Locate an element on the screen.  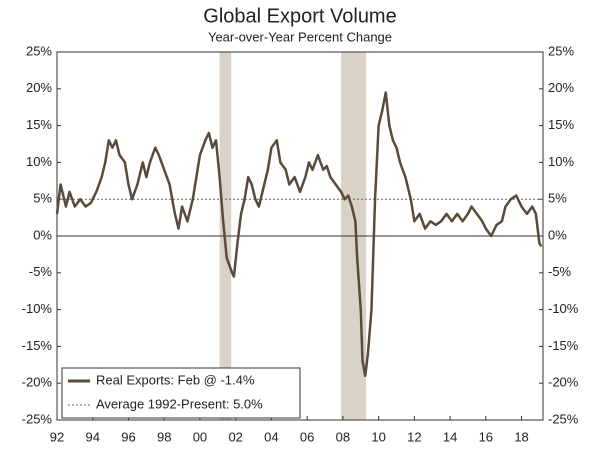
y2-tick-label: -15% is located at coordinates (563, 345).